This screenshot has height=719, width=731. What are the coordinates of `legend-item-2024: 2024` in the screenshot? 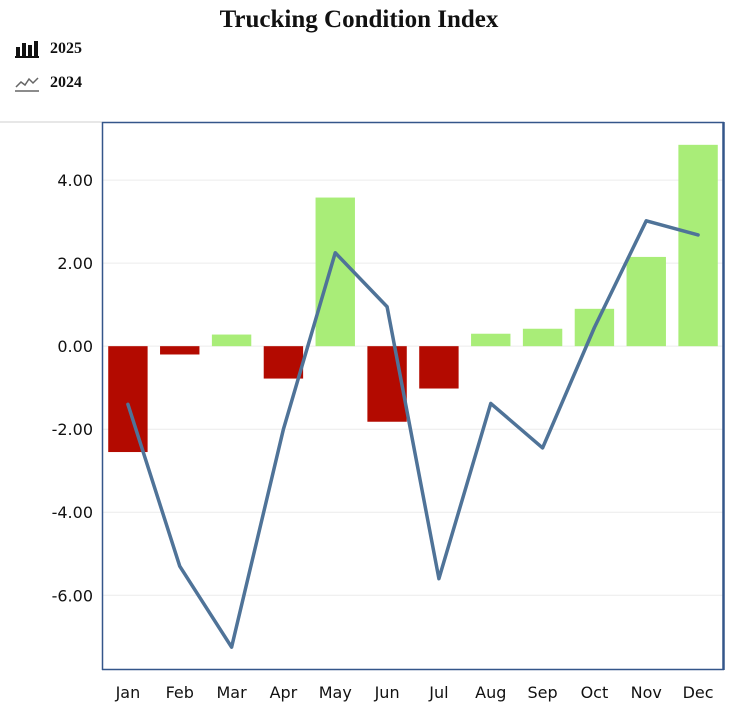 It's located at (48, 83).